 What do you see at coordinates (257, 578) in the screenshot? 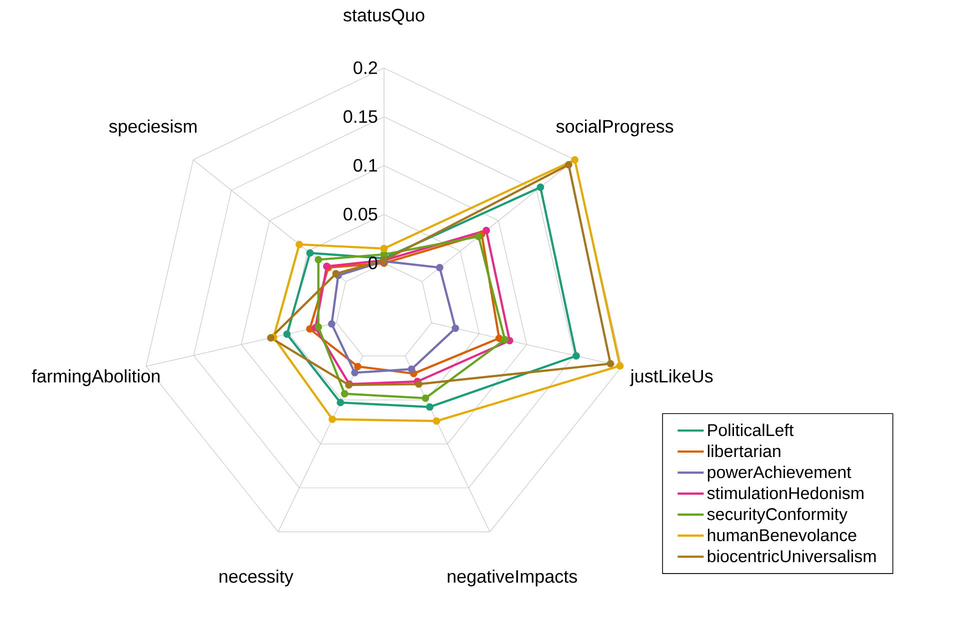
I see `spoke-label: necessity` at bounding box center [257, 578].